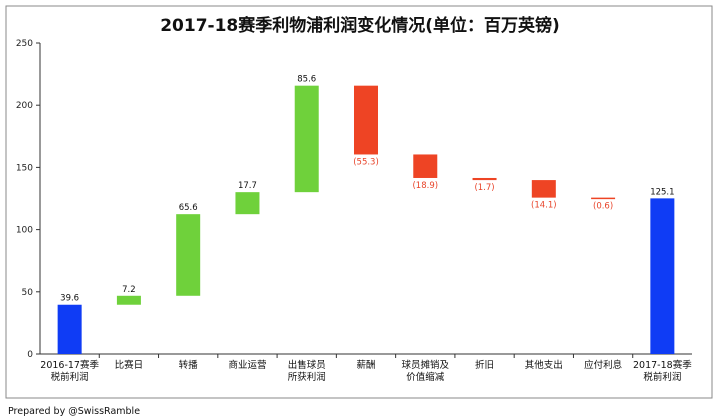  I want to click on category-label: 转播, so click(189, 365).